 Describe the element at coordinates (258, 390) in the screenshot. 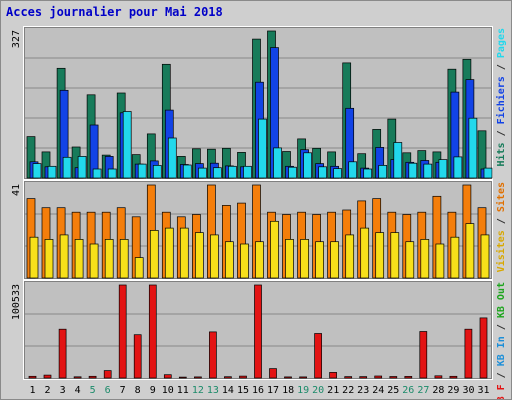

I see `x-tick-label: 16` at that location.